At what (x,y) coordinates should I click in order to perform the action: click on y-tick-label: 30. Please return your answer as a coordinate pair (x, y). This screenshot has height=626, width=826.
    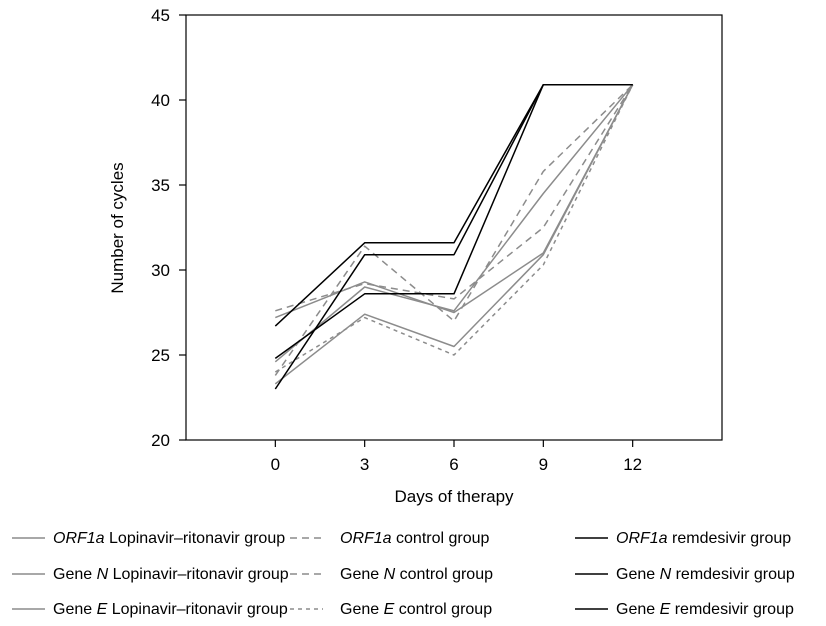
    Looking at the image, I should click on (160, 270).